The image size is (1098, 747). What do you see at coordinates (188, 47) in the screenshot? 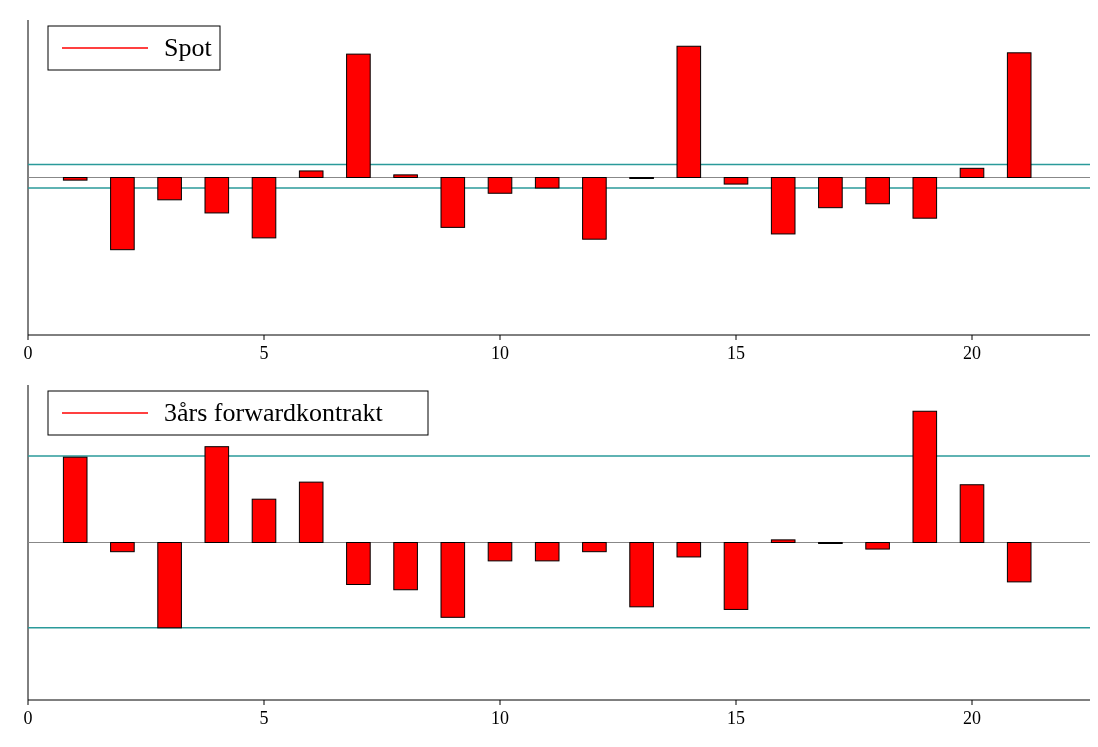
I see `legend-label: Spot` at bounding box center [188, 47].